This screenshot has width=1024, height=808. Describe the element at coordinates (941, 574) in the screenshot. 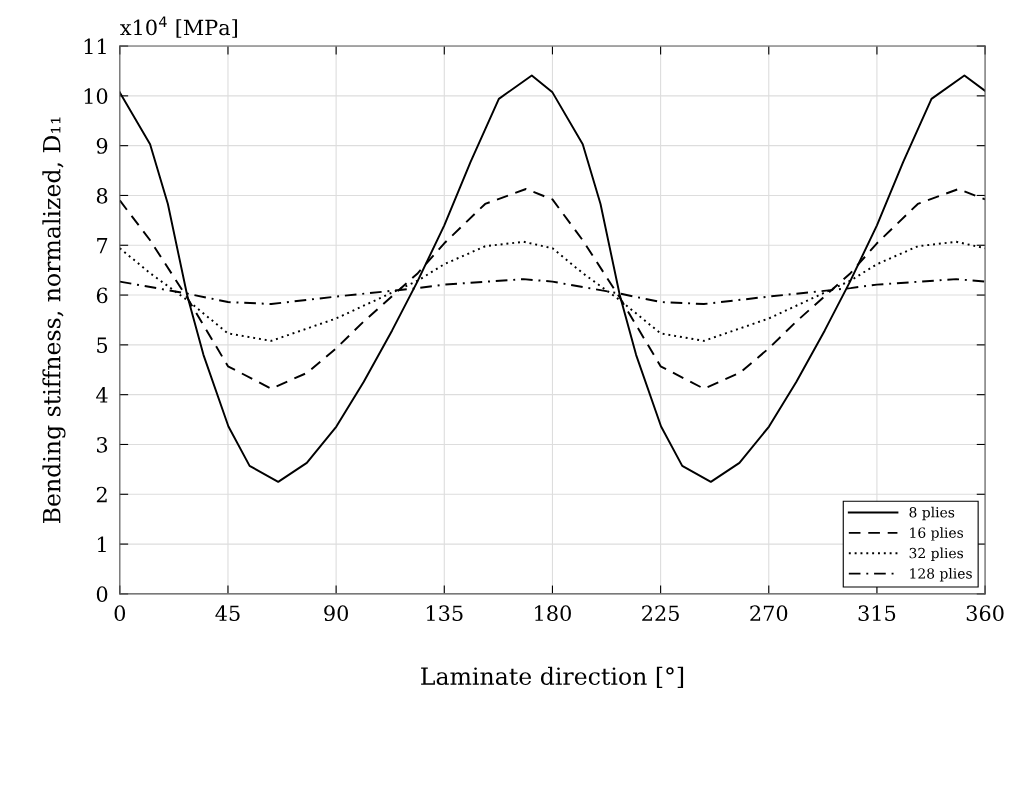

I see `legend-label: 128 plies` at that location.